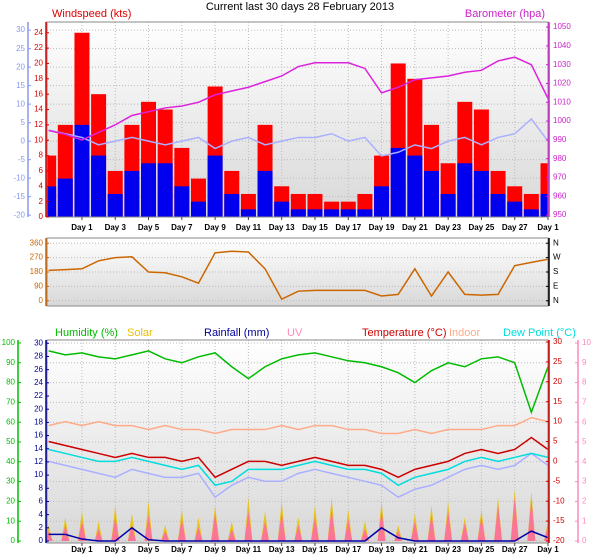  What do you see at coordinates (10, 441) in the screenshot?
I see `y-tick-label: 50` at bounding box center [10, 441].